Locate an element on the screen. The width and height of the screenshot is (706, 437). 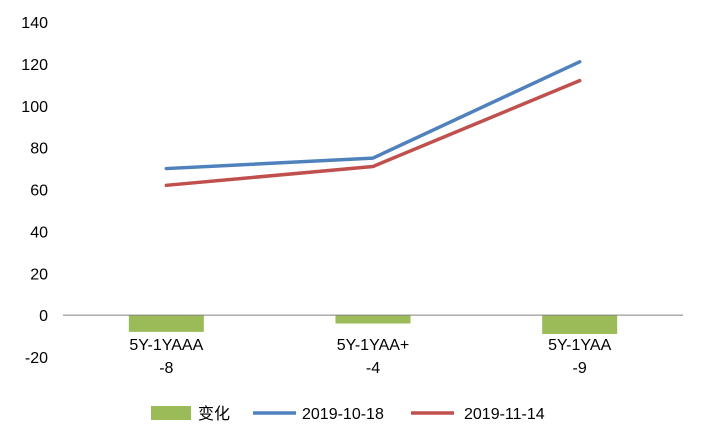
bar-series is located at coordinates (373, 324).